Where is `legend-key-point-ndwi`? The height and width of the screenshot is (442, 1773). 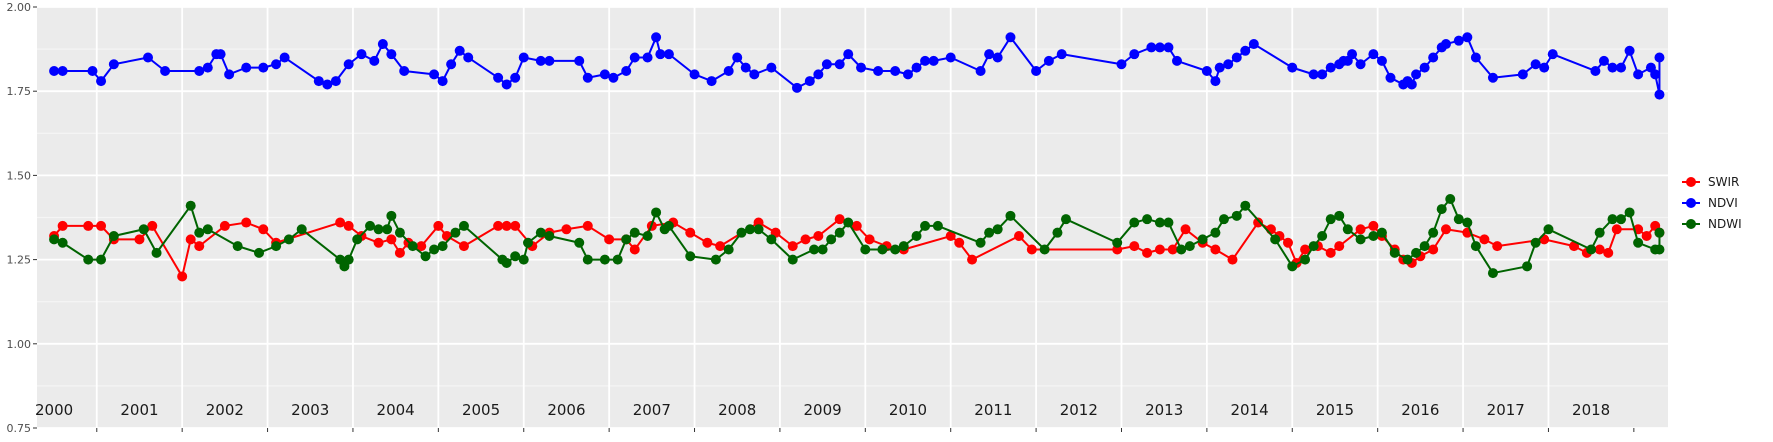 legend-key-point-ndwi is located at coordinates (1691, 224).